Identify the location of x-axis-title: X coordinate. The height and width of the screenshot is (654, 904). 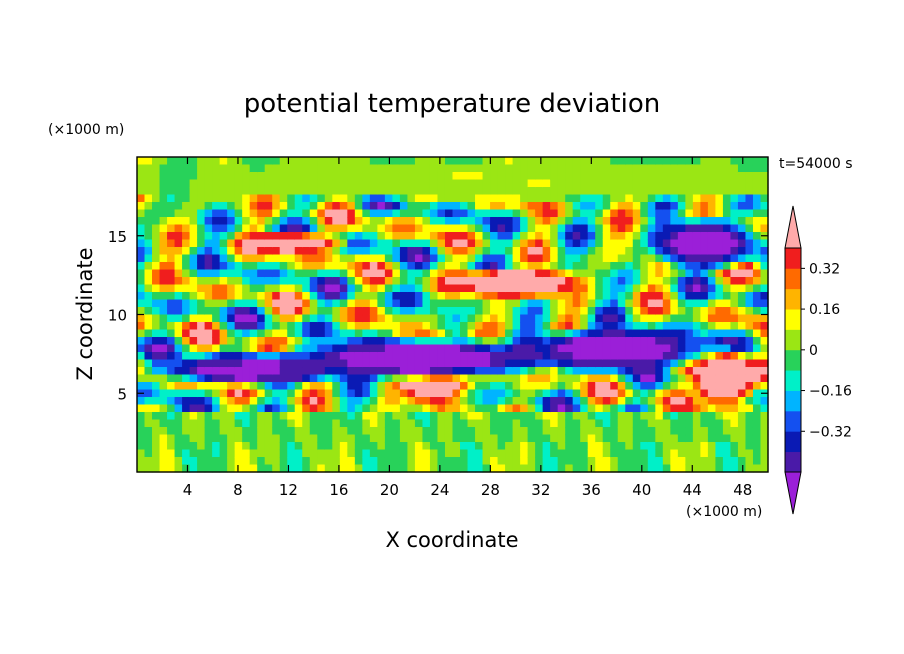
(451, 540).